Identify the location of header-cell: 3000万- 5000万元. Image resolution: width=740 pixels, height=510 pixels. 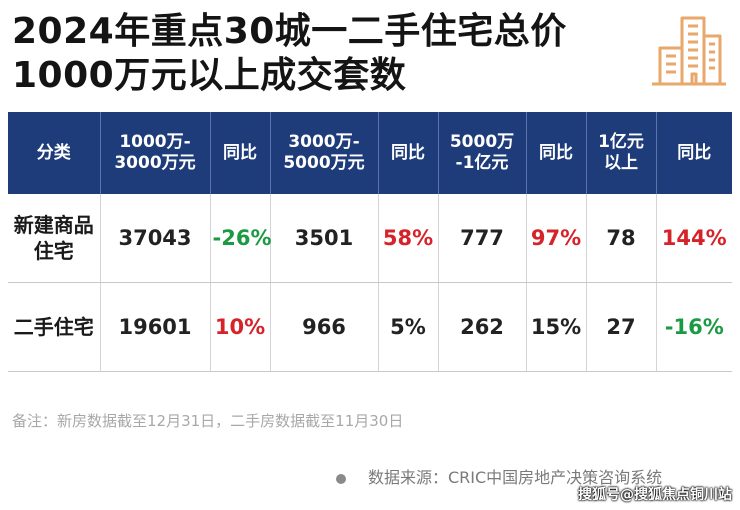
(324, 153).